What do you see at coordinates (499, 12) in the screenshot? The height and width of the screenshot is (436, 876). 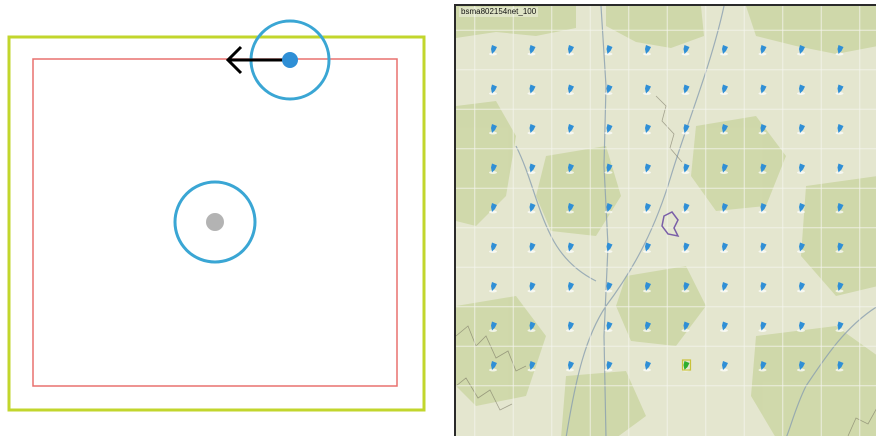 I see `map-layer-title: bsma802154net_100` at bounding box center [499, 12].